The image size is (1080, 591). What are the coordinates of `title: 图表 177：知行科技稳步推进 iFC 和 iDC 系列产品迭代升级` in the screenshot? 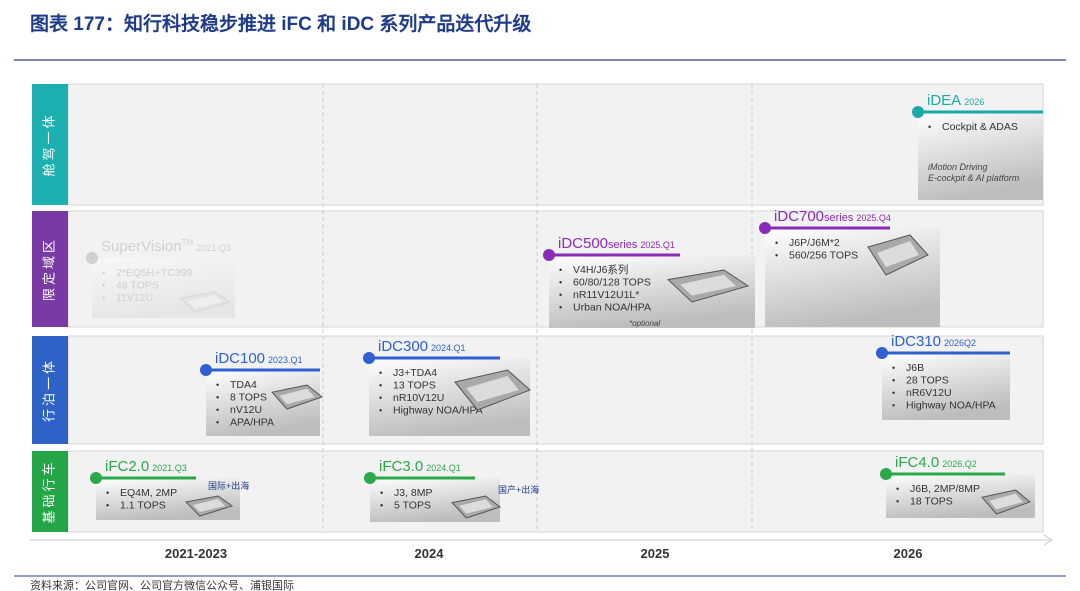 It's located at (280, 23).